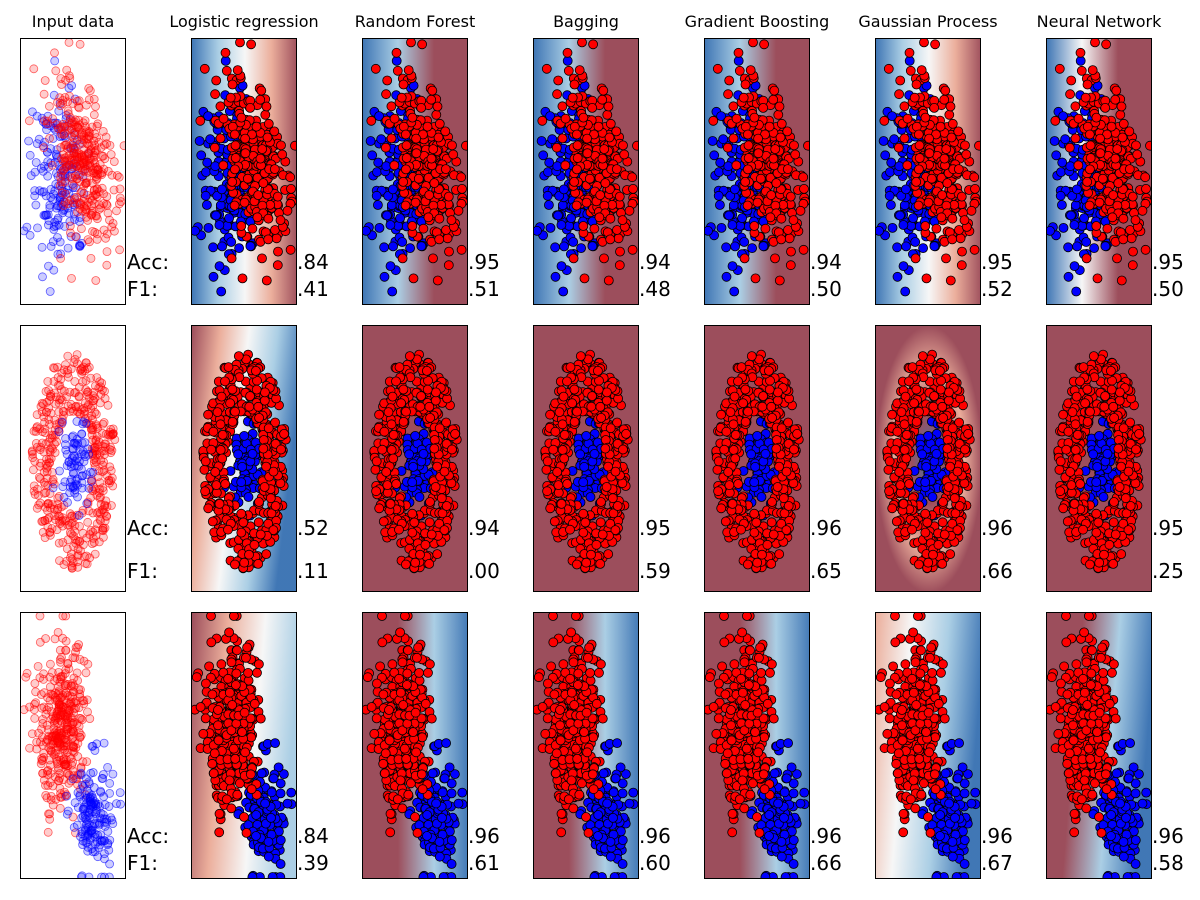 The image size is (1200, 900). What do you see at coordinates (313, 289) in the screenshot?
I see `f1-value: .41` at bounding box center [313, 289].